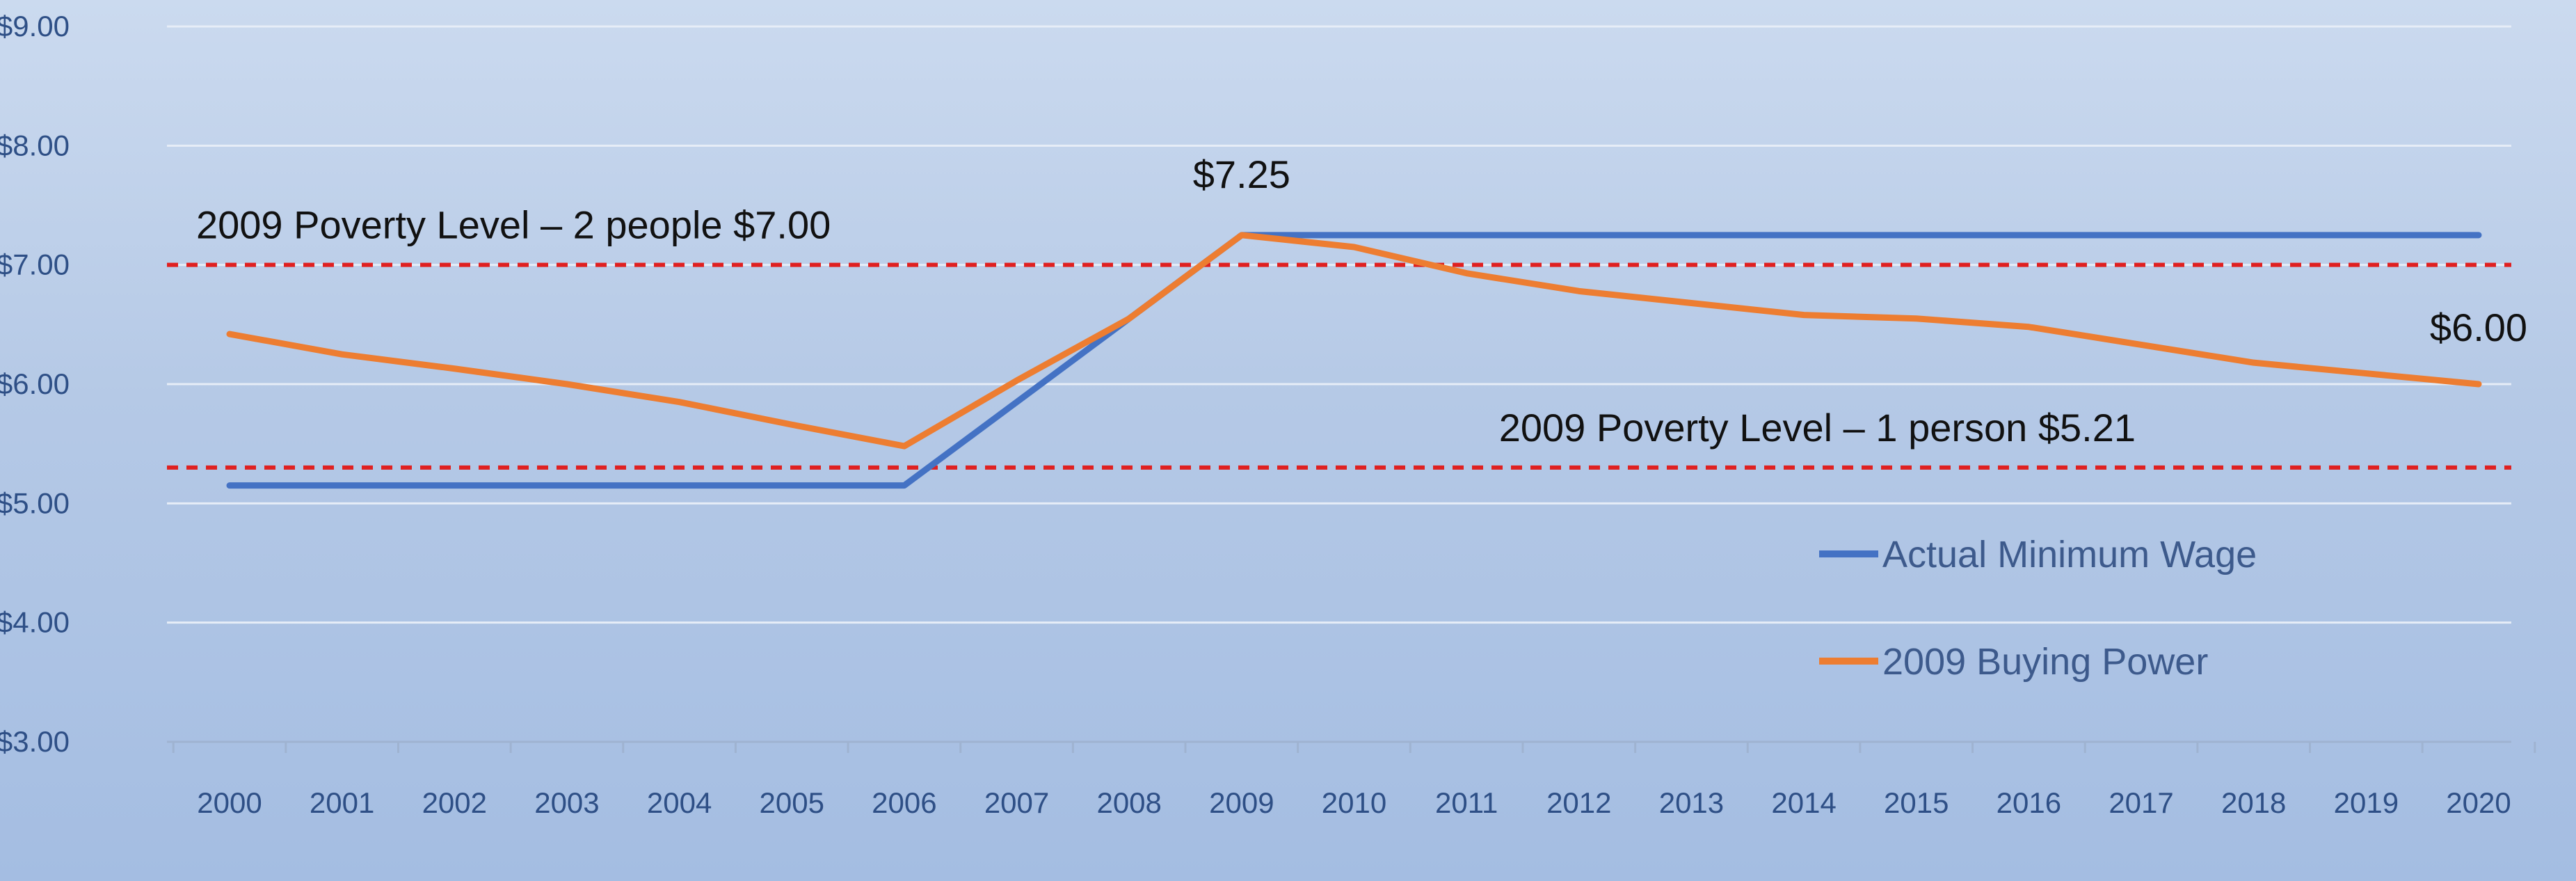 The width and height of the screenshot is (2576, 881). Describe the element at coordinates (566, 802) in the screenshot. I see `x-tick-label: 2003` at that location.